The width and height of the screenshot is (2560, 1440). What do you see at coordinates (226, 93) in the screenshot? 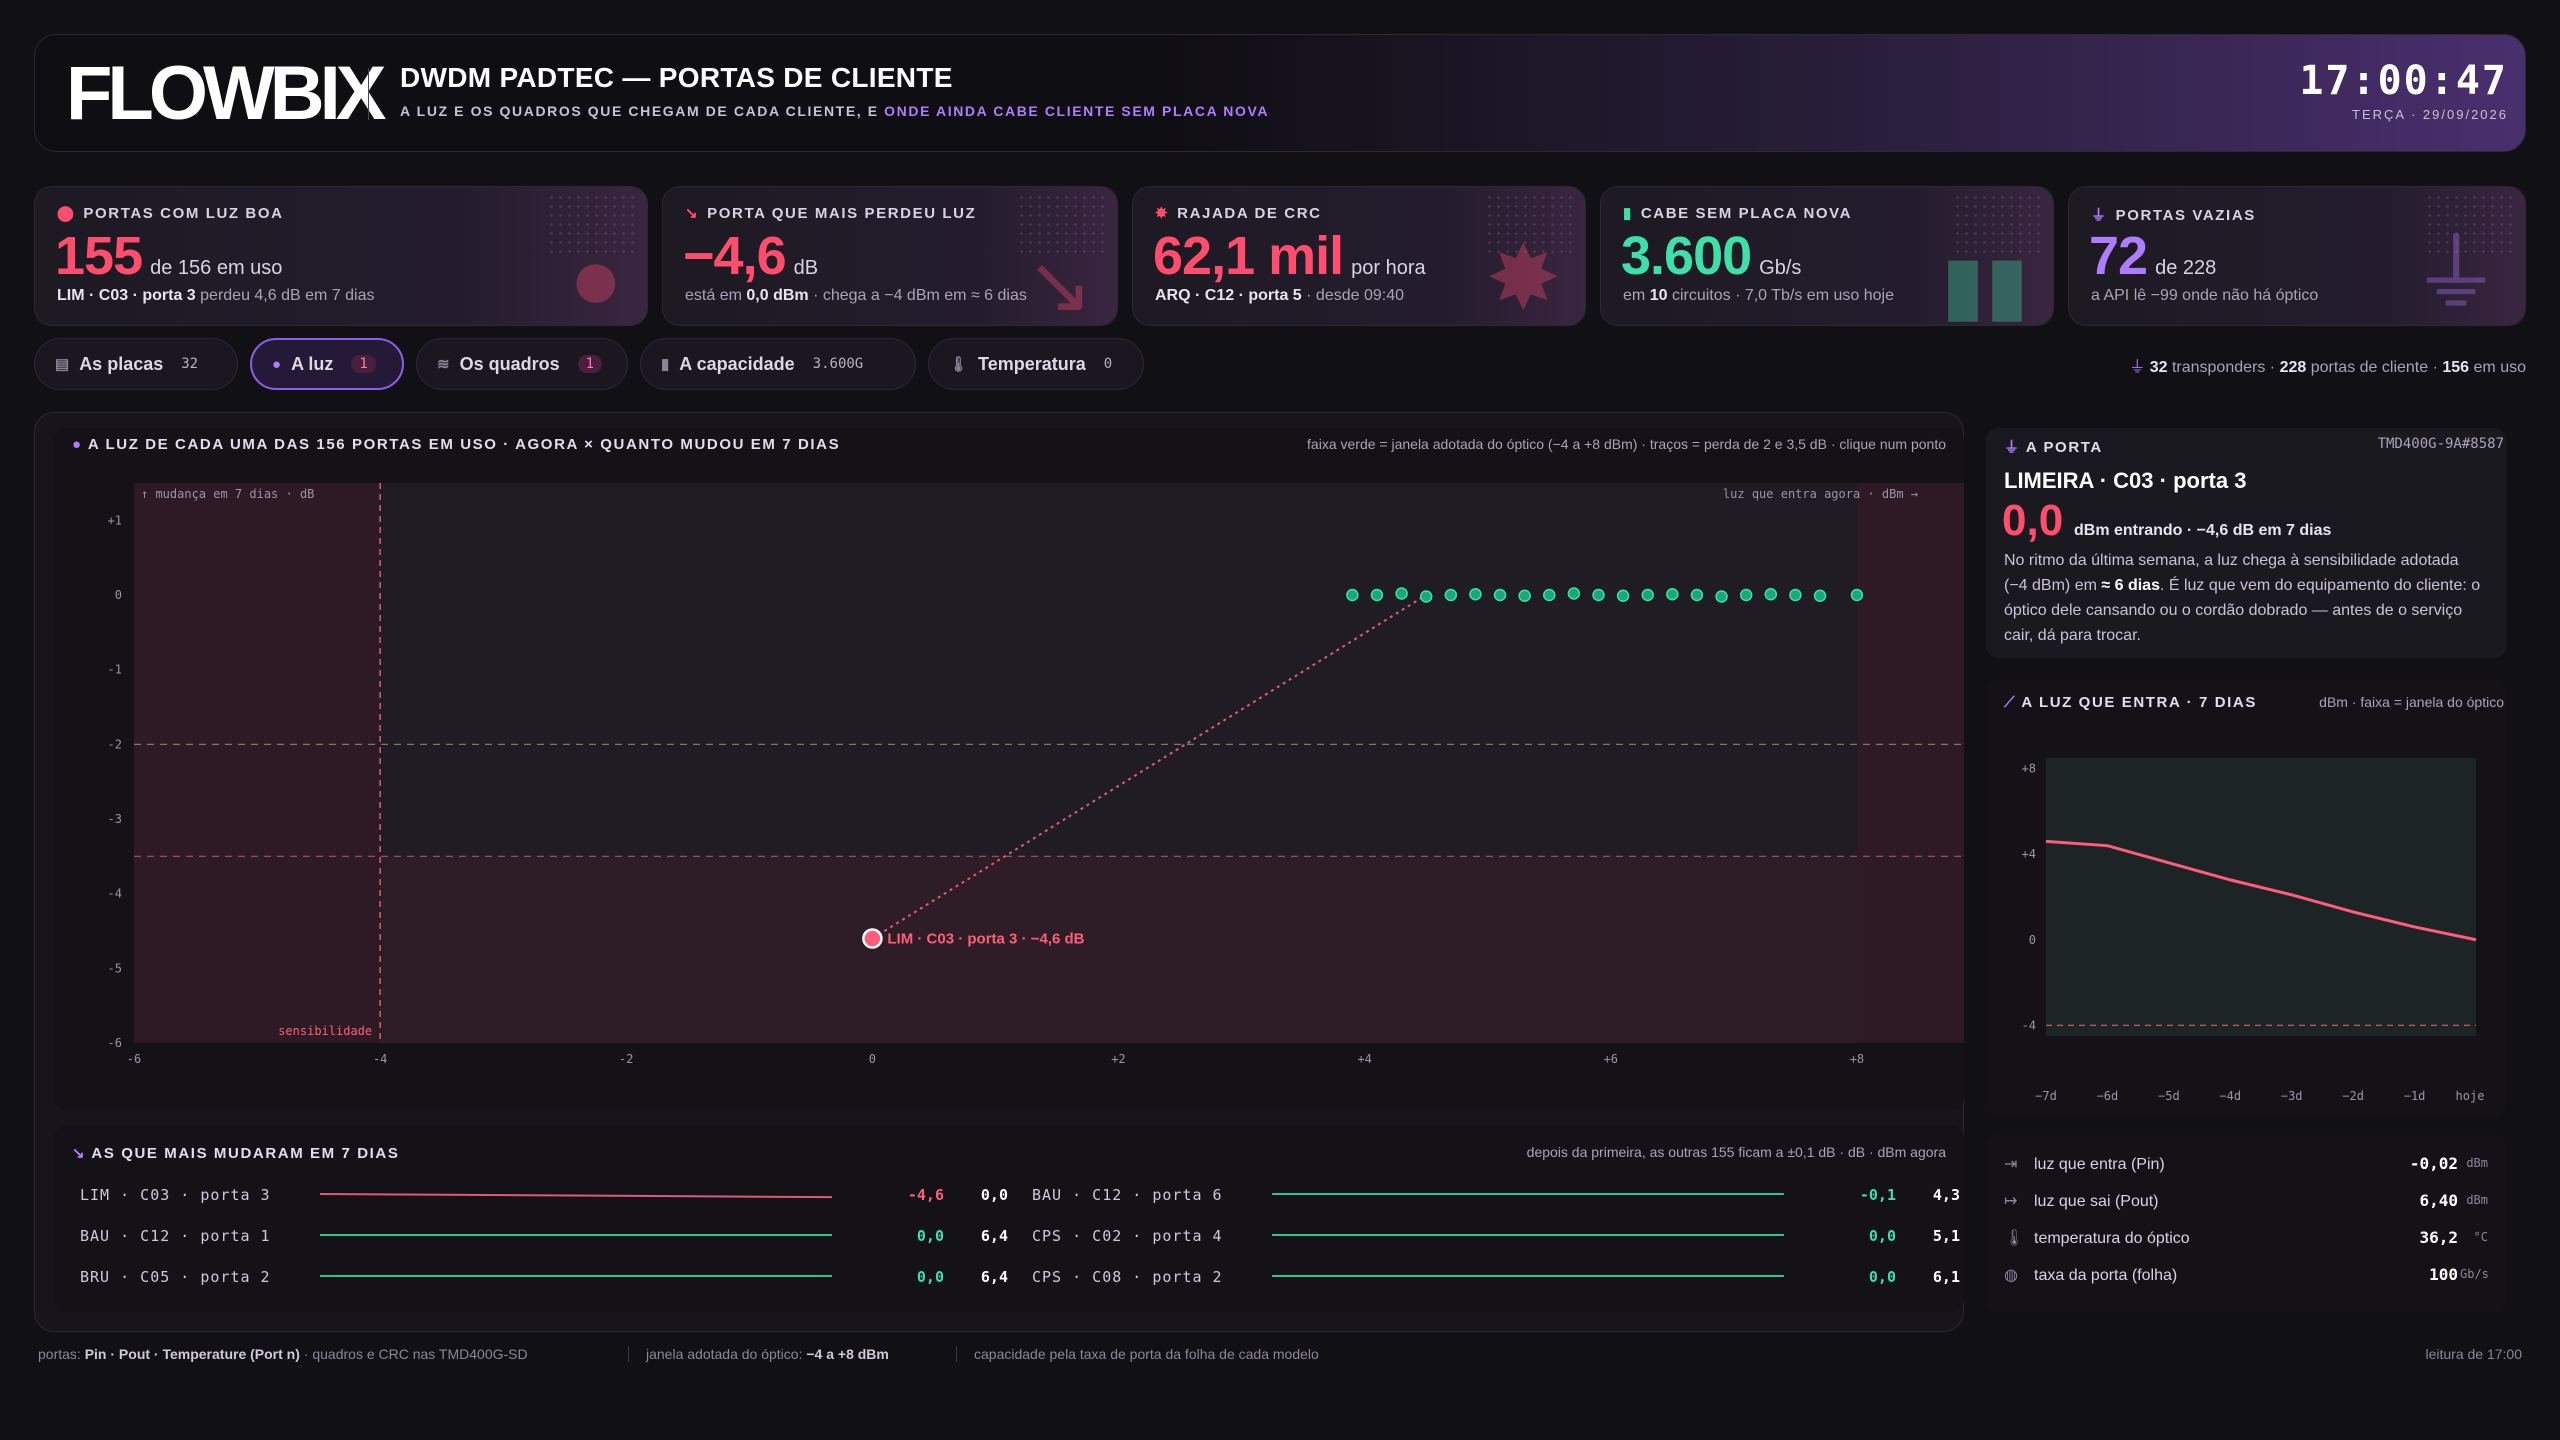
I see `brand-logo: FLOWBIX` at bounding box center [226, 93].